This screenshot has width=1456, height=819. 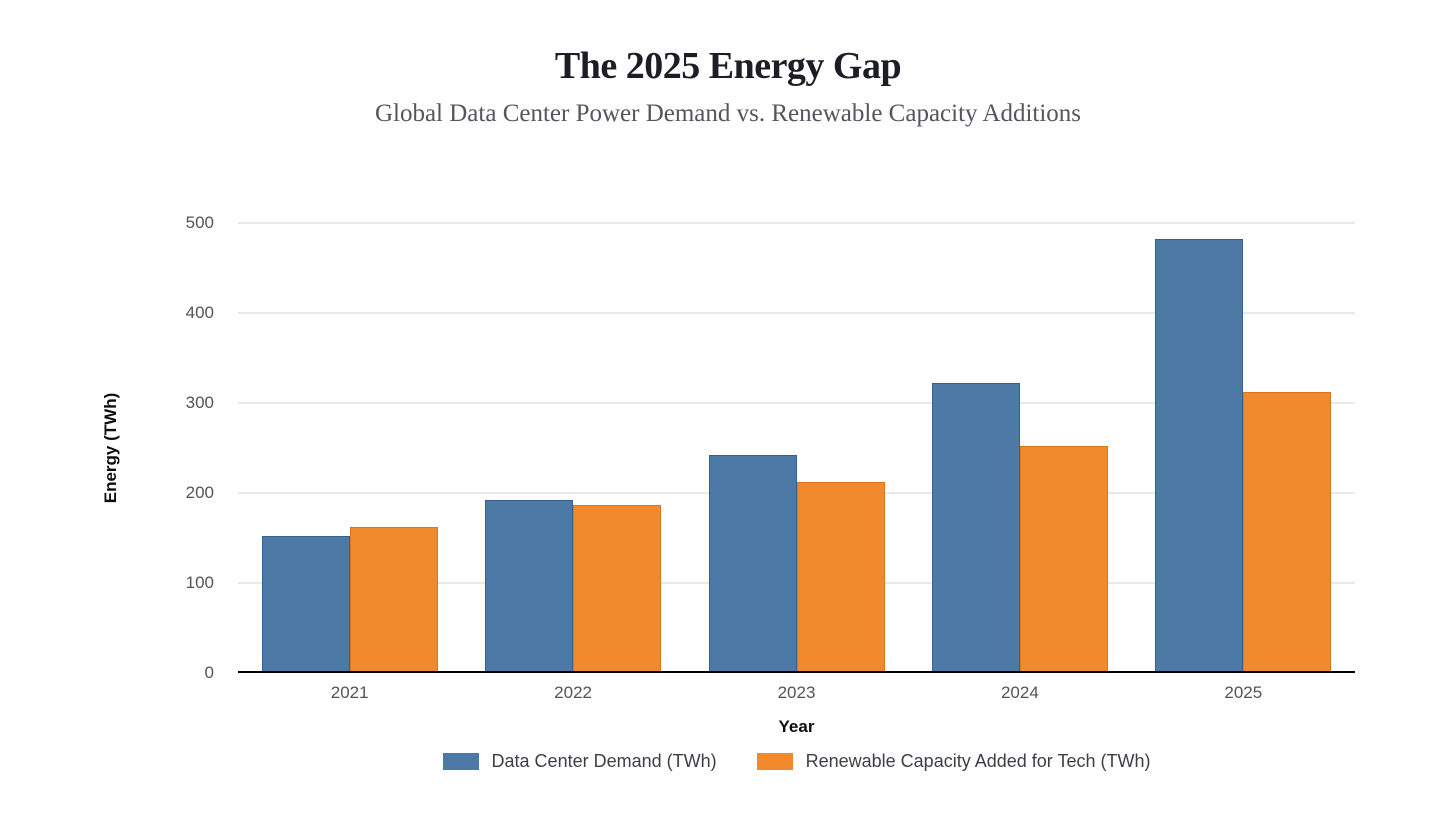 I want to click on legend-item-data-center-demand: Data Center Demand (TWh), so click(x=579, y=761).